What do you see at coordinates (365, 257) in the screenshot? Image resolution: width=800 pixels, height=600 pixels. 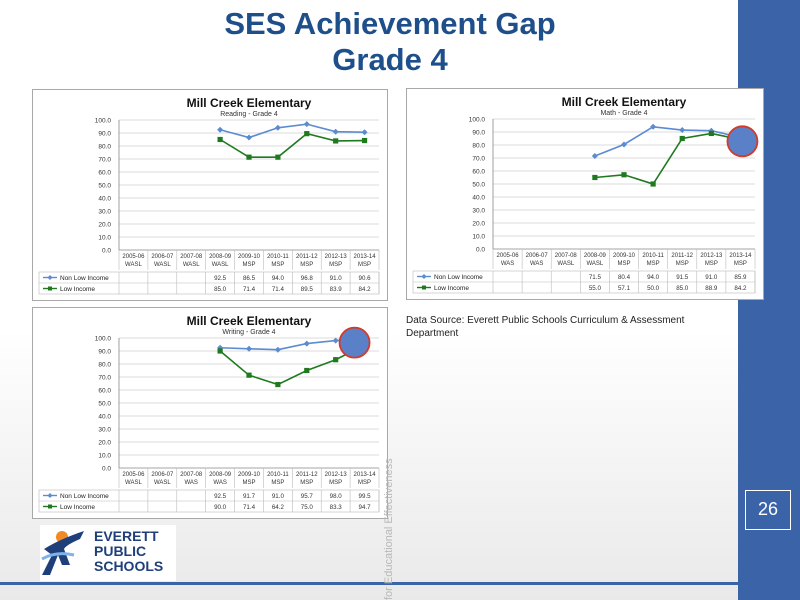 I see `x-tick-label: 2013-14` at bounding box center [365, 257].